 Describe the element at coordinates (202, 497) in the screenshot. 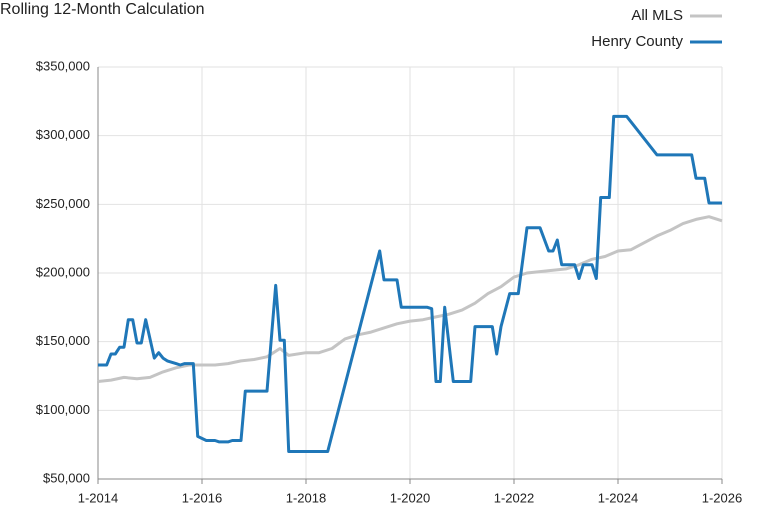

I see `x-tick-label: 1-2016` at that location.